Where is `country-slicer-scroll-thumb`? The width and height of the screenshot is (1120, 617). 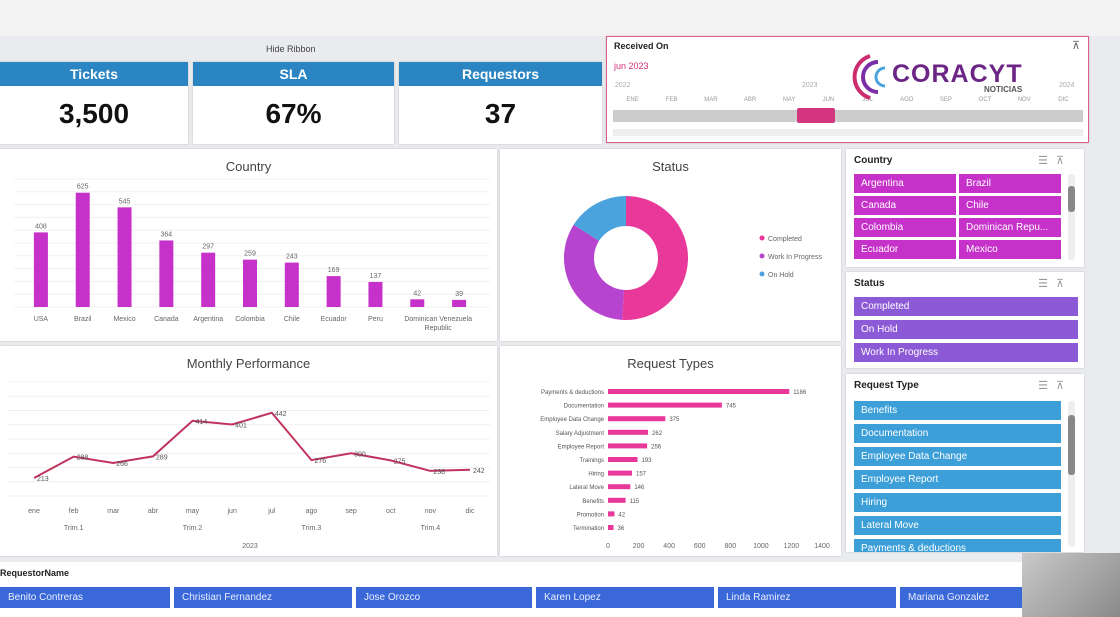 country-slicer-scroll-thumb is located at coordinates (1071, 199).